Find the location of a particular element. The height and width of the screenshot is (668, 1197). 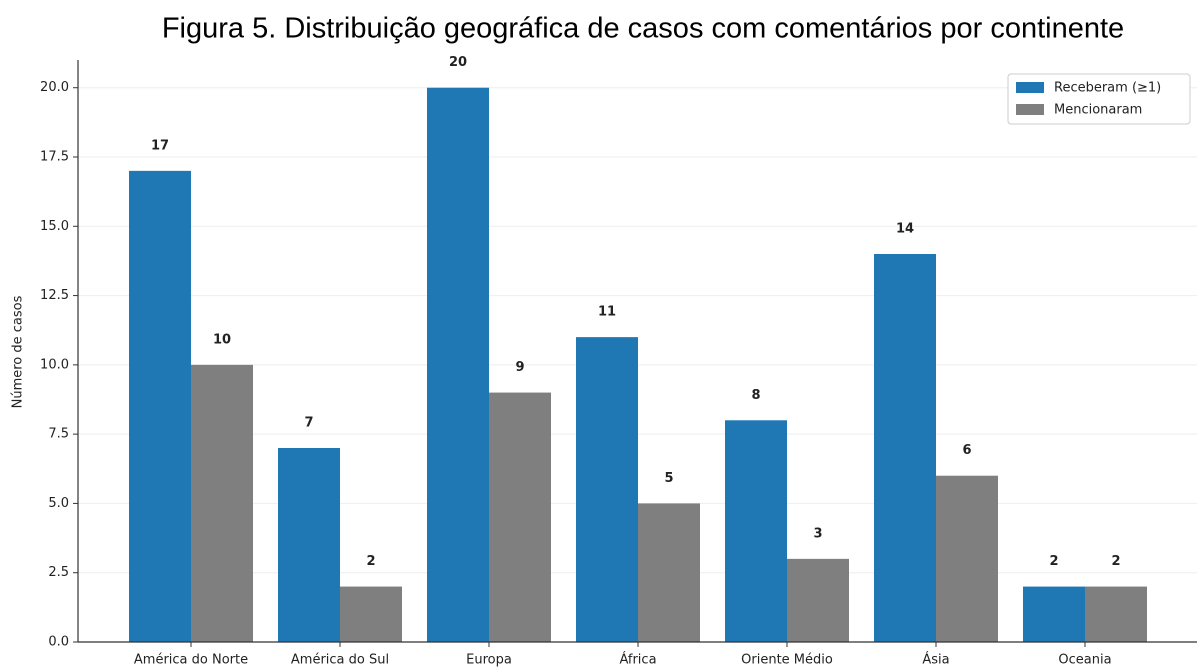

x-tick-label: África is located at coordinates (637, 660).